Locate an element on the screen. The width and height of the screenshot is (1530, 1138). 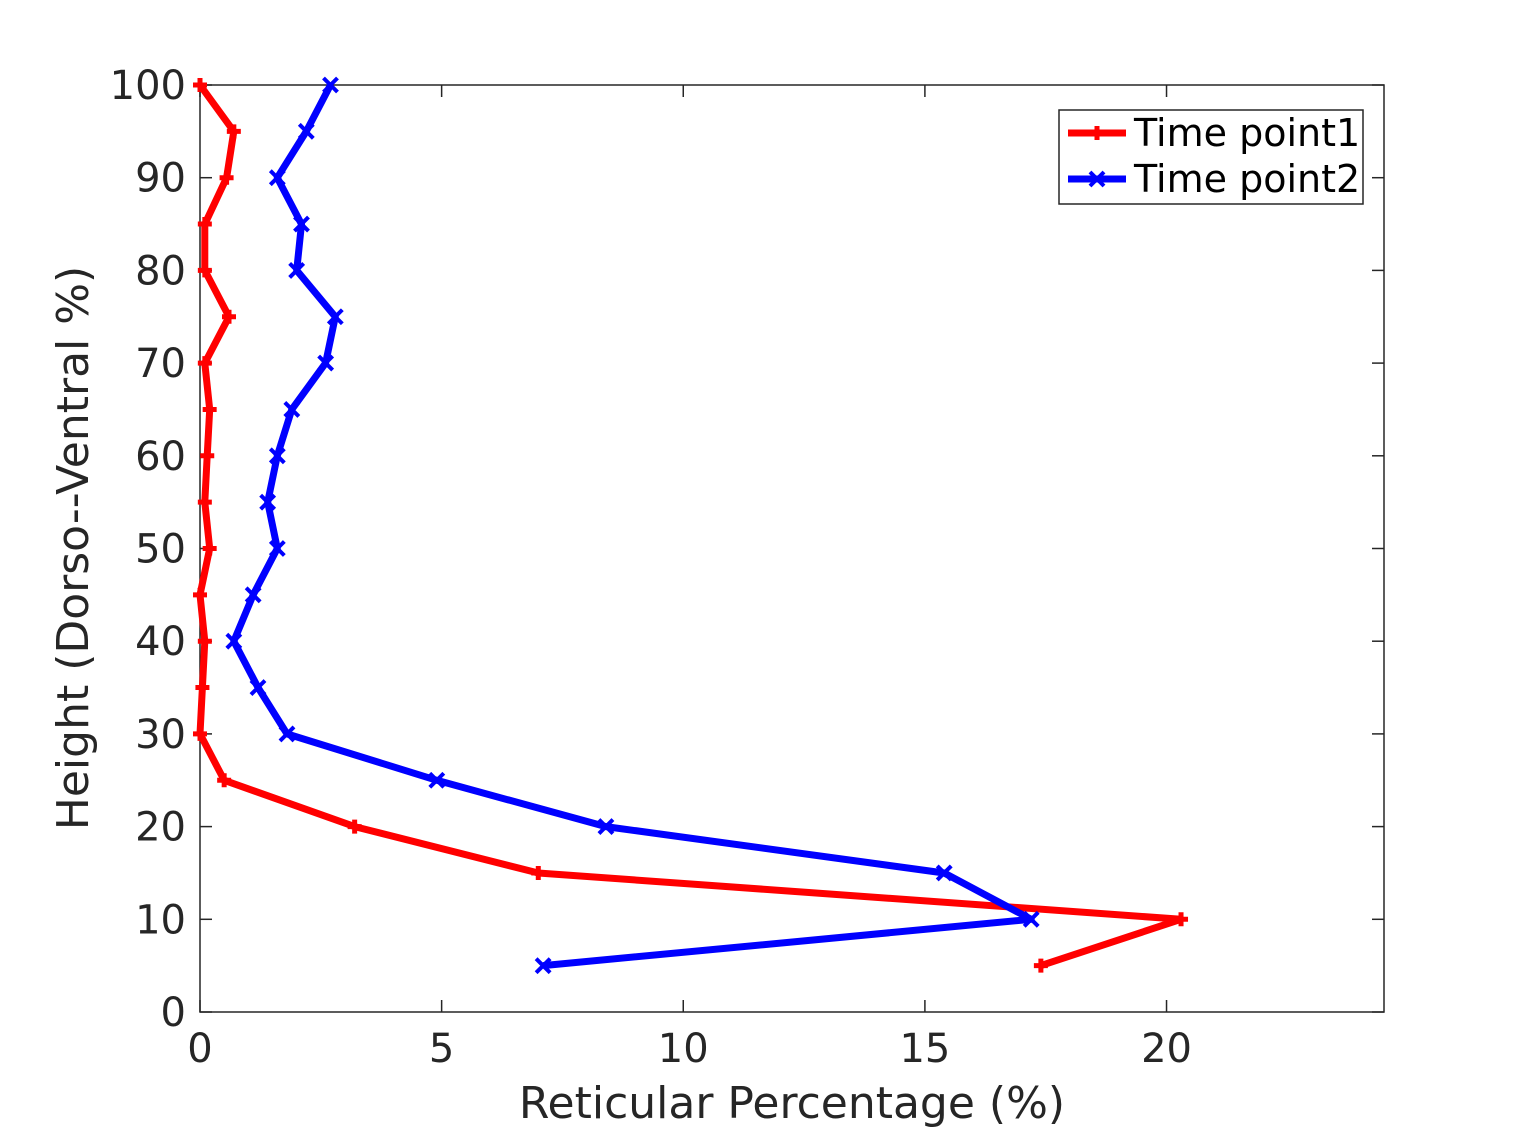
y-tick-label: 70 is located at coordinates (160, 364).